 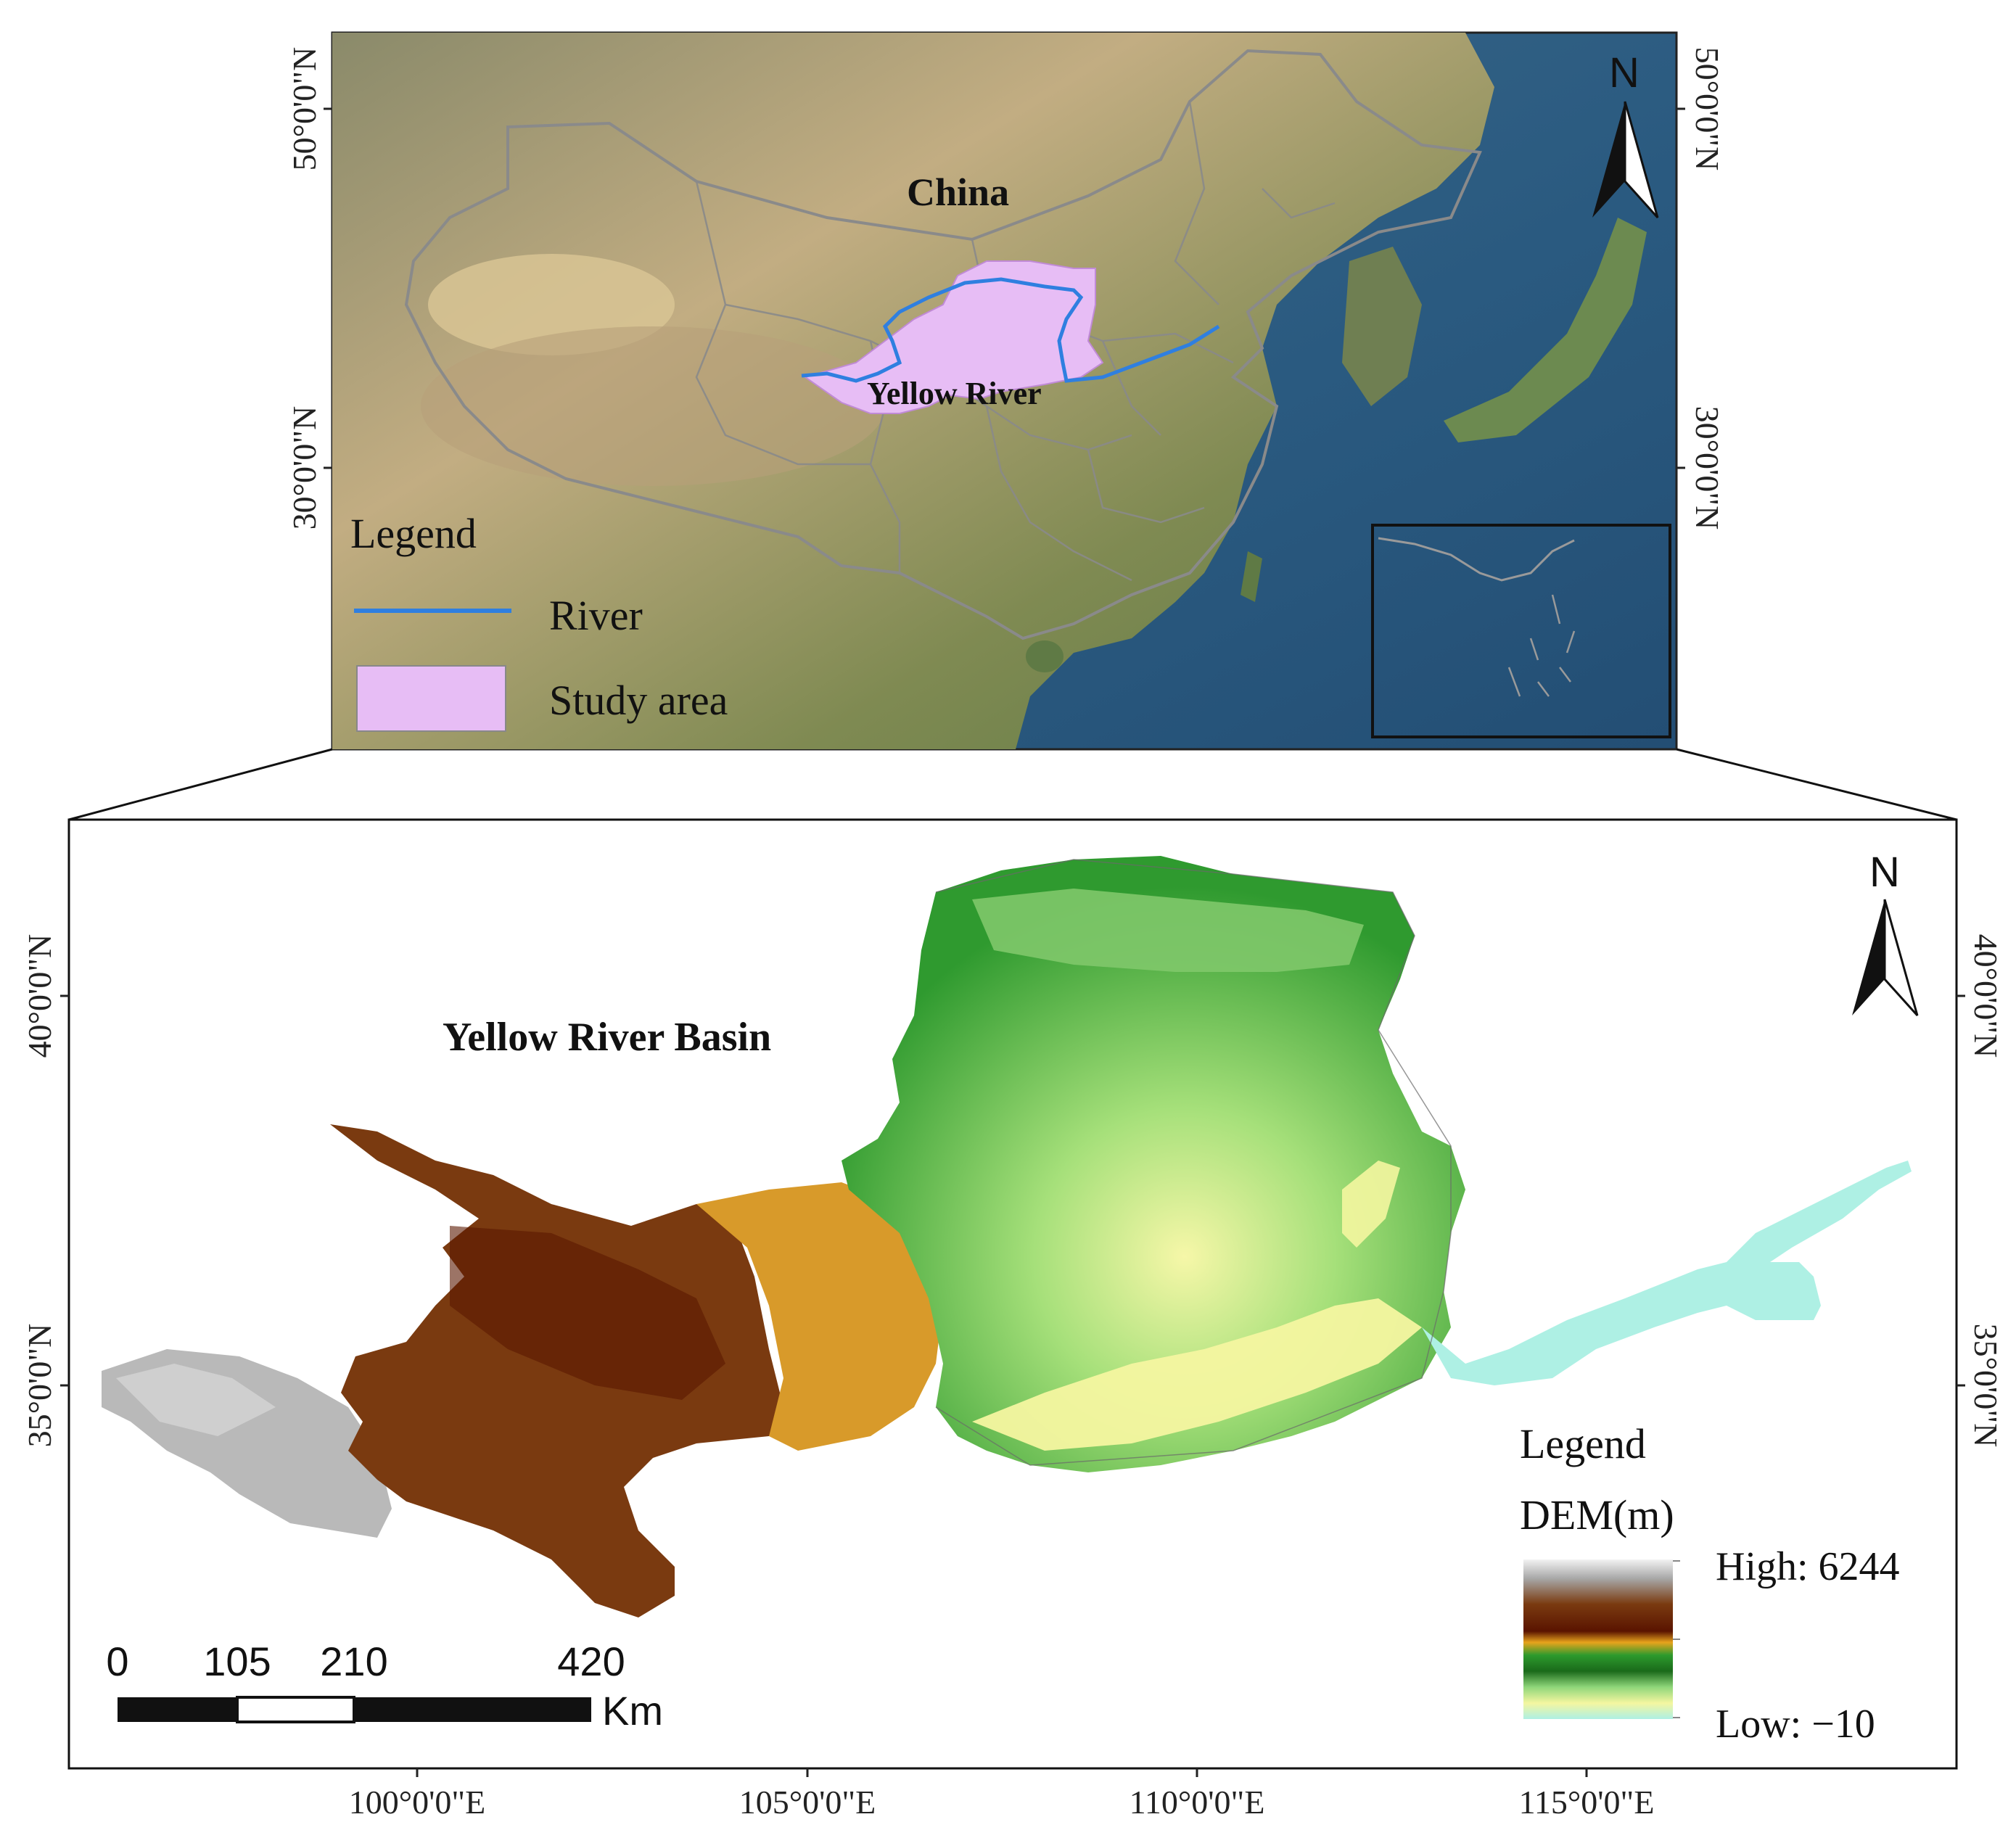 What do you see at coordinates (196, 1400) in the screenshot?
I see `dem-headwaters-shade` at bounding box center [196, 1400].